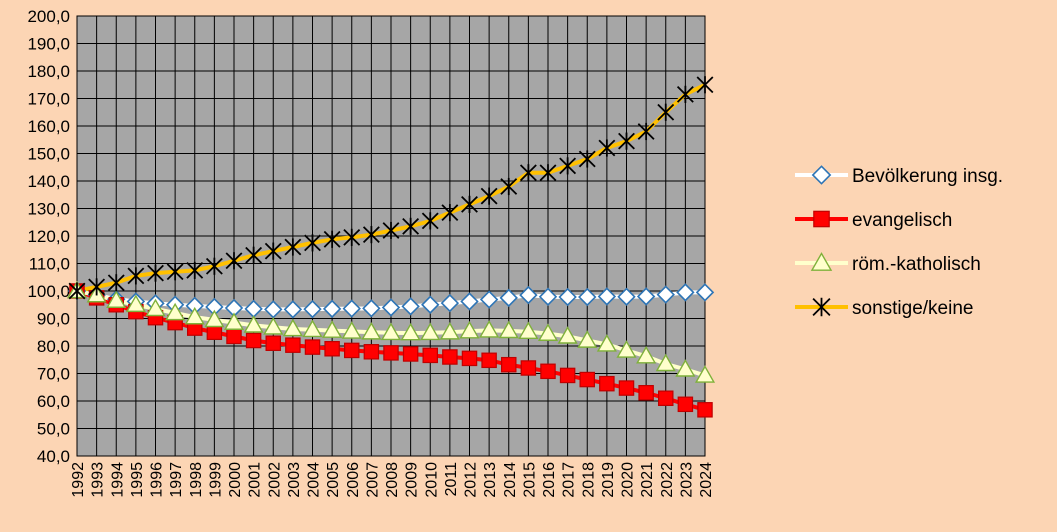 The width and height of the screenshot is (1057, 532). I want to click on x-tick-label: 2018, so click(588, 480).